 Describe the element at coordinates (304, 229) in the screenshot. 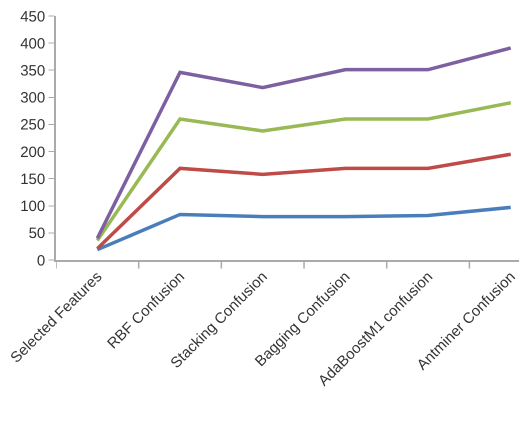

I see `line-series` at that location.